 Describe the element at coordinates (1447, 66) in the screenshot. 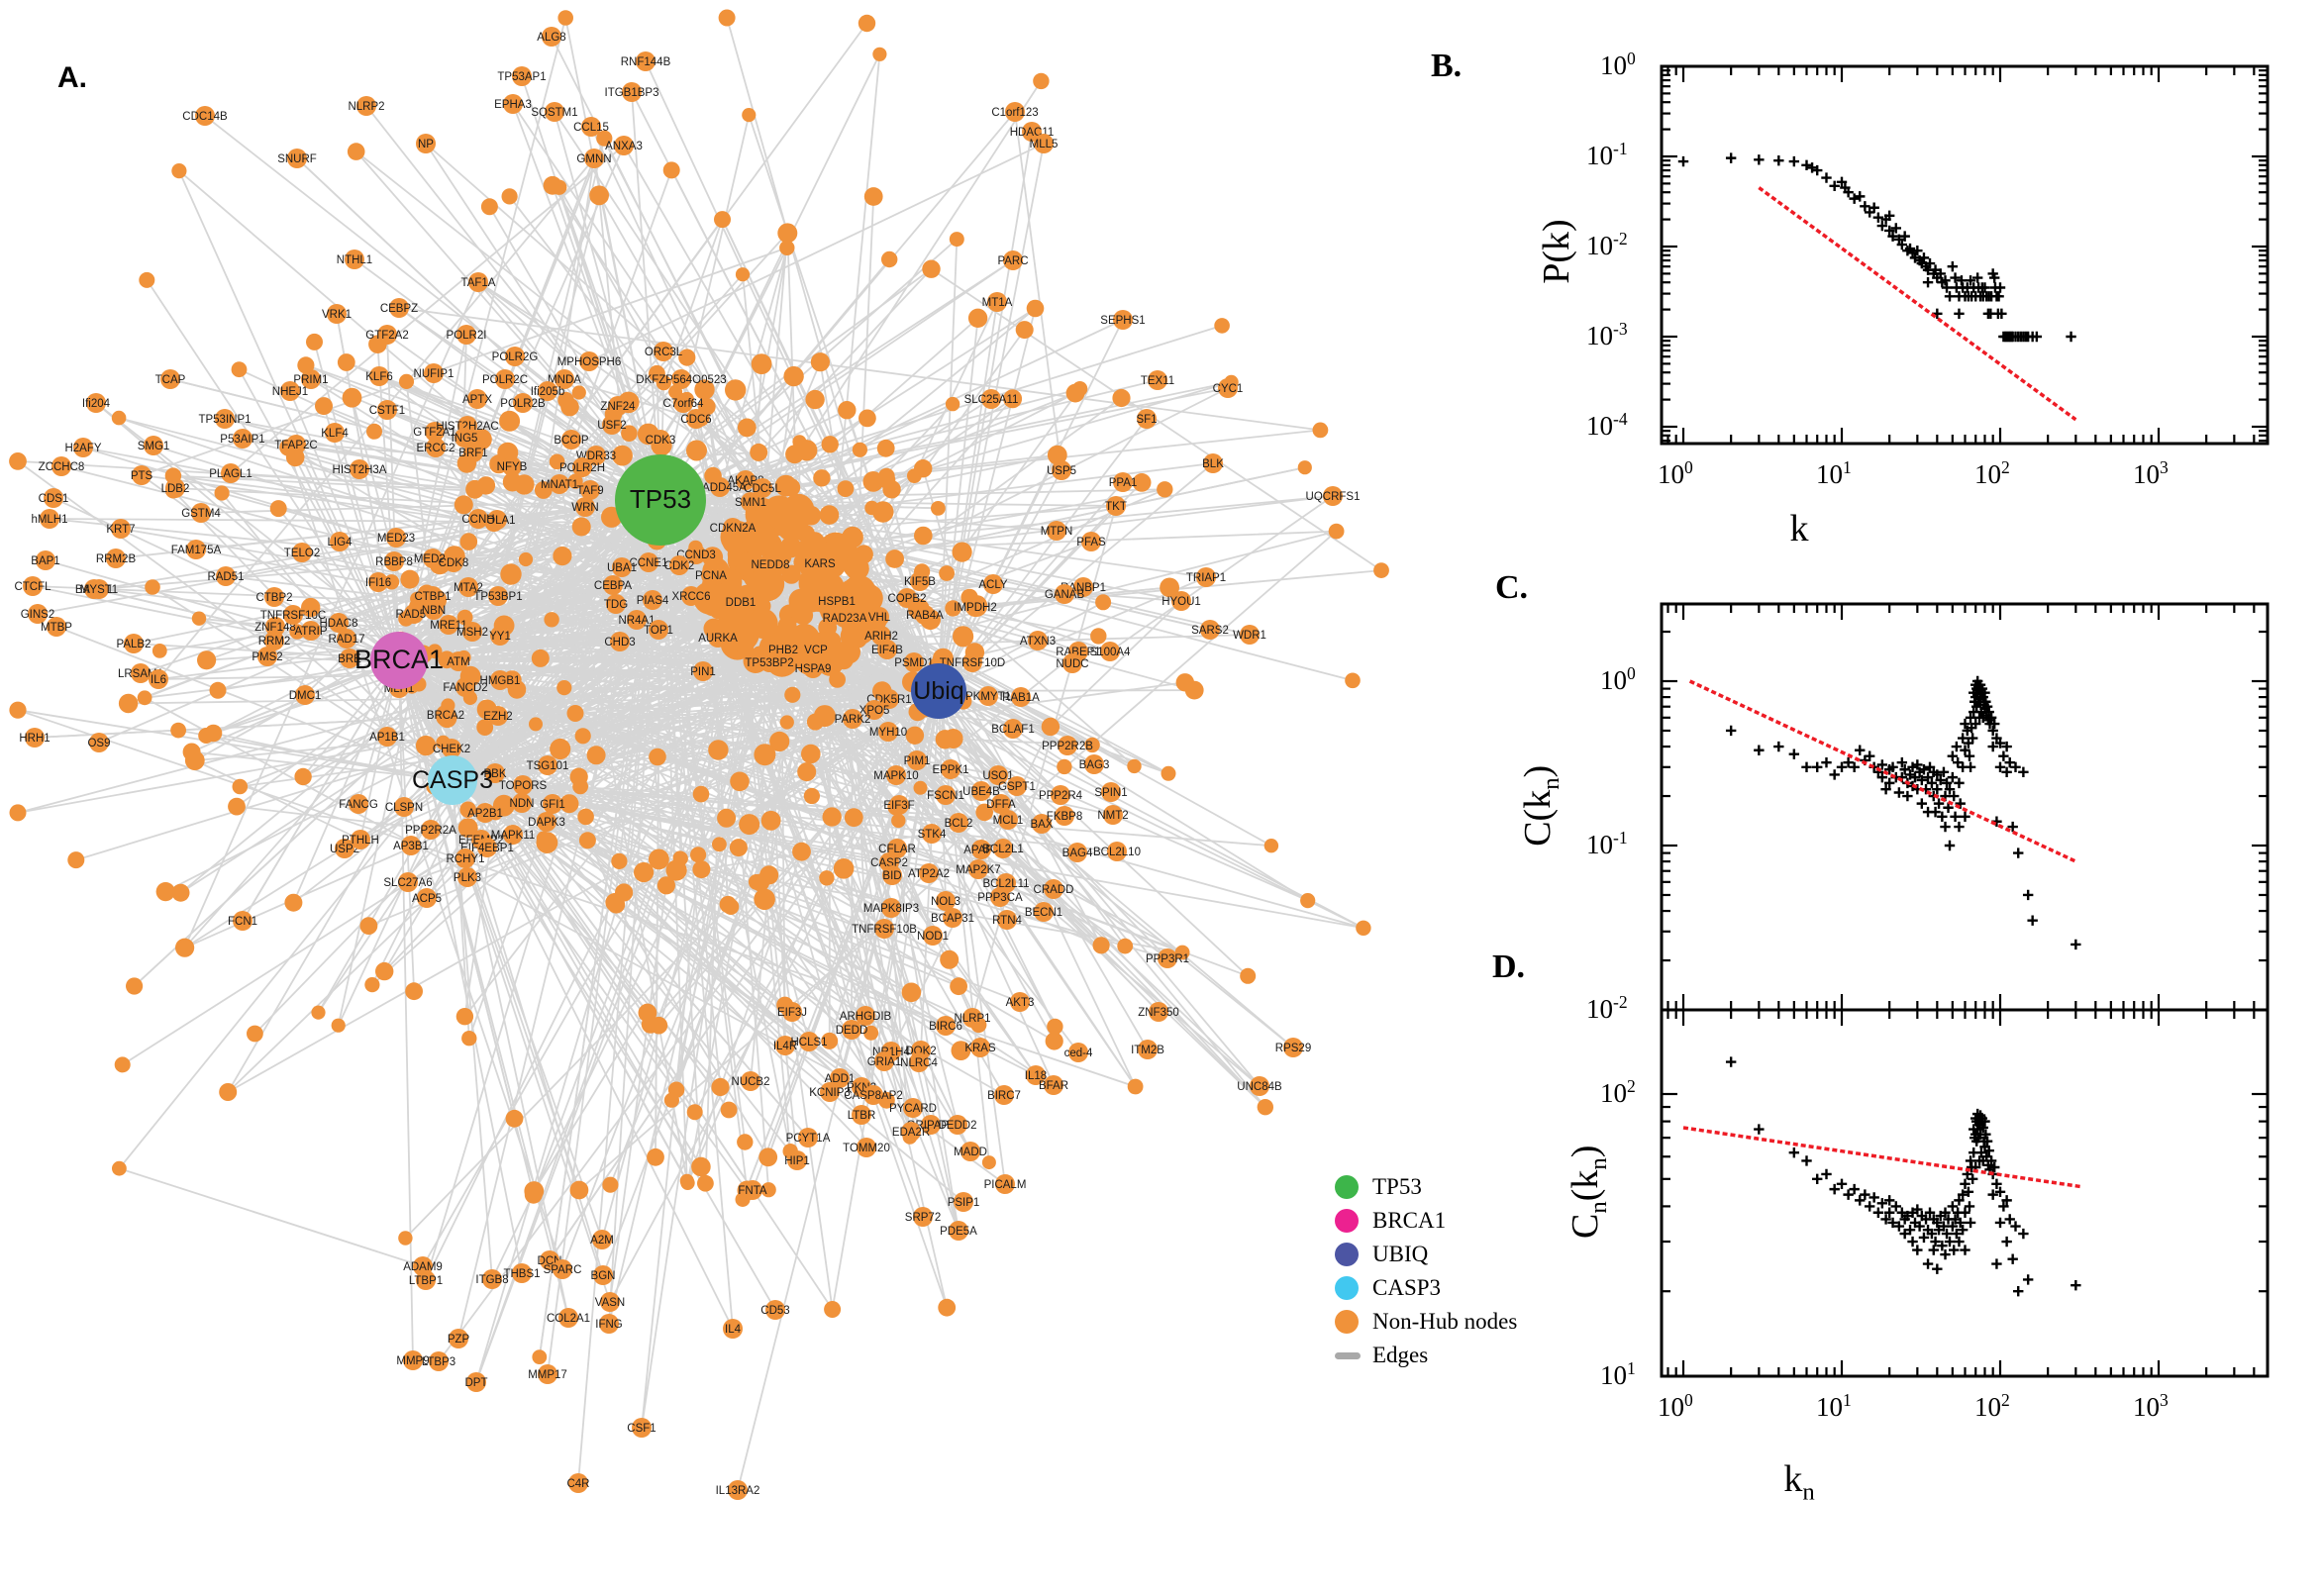

I see `panel-b-label: B.` at that location.